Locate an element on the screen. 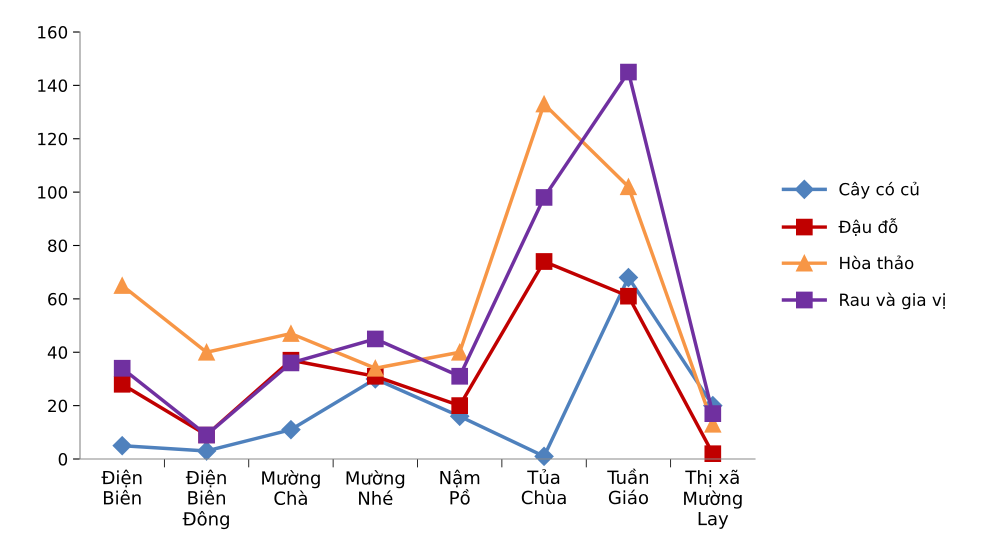 This screenshot has height=548, width=990. x-tick-label: Mường Chà is located at coordinates (291, 488).